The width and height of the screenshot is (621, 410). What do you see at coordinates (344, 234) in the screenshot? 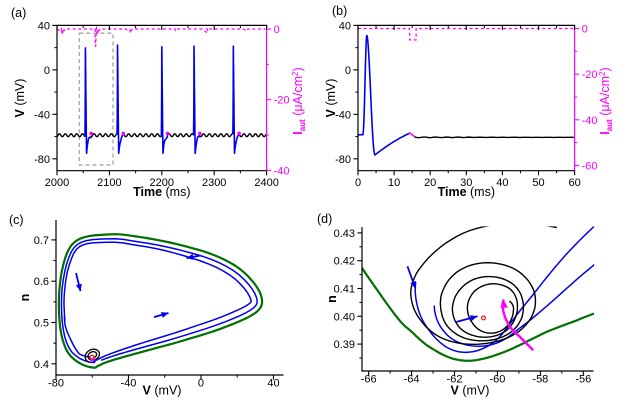
I see `y-tick-label: 0.43` at bounding box center [344, 234].